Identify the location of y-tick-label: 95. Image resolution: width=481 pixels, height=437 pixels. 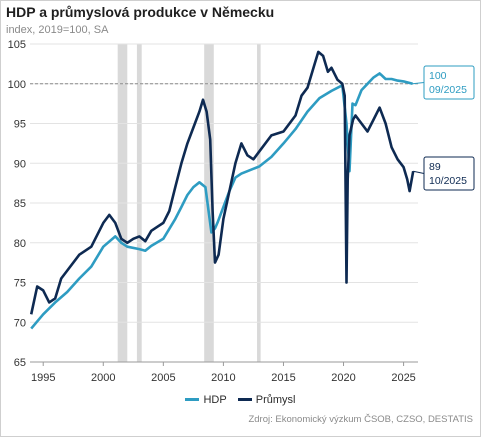
(20, 125).